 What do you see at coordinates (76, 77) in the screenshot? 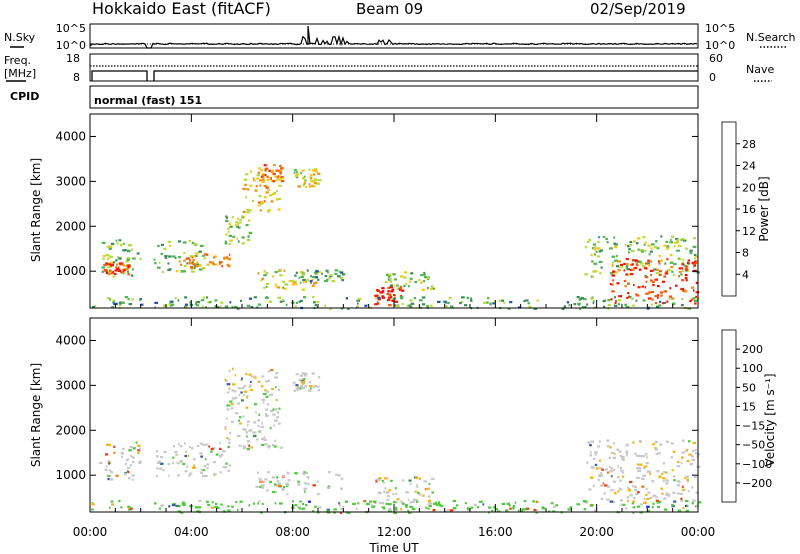
I see `freq-tick-bottom-left: 8` at bounding box center [76, 77].